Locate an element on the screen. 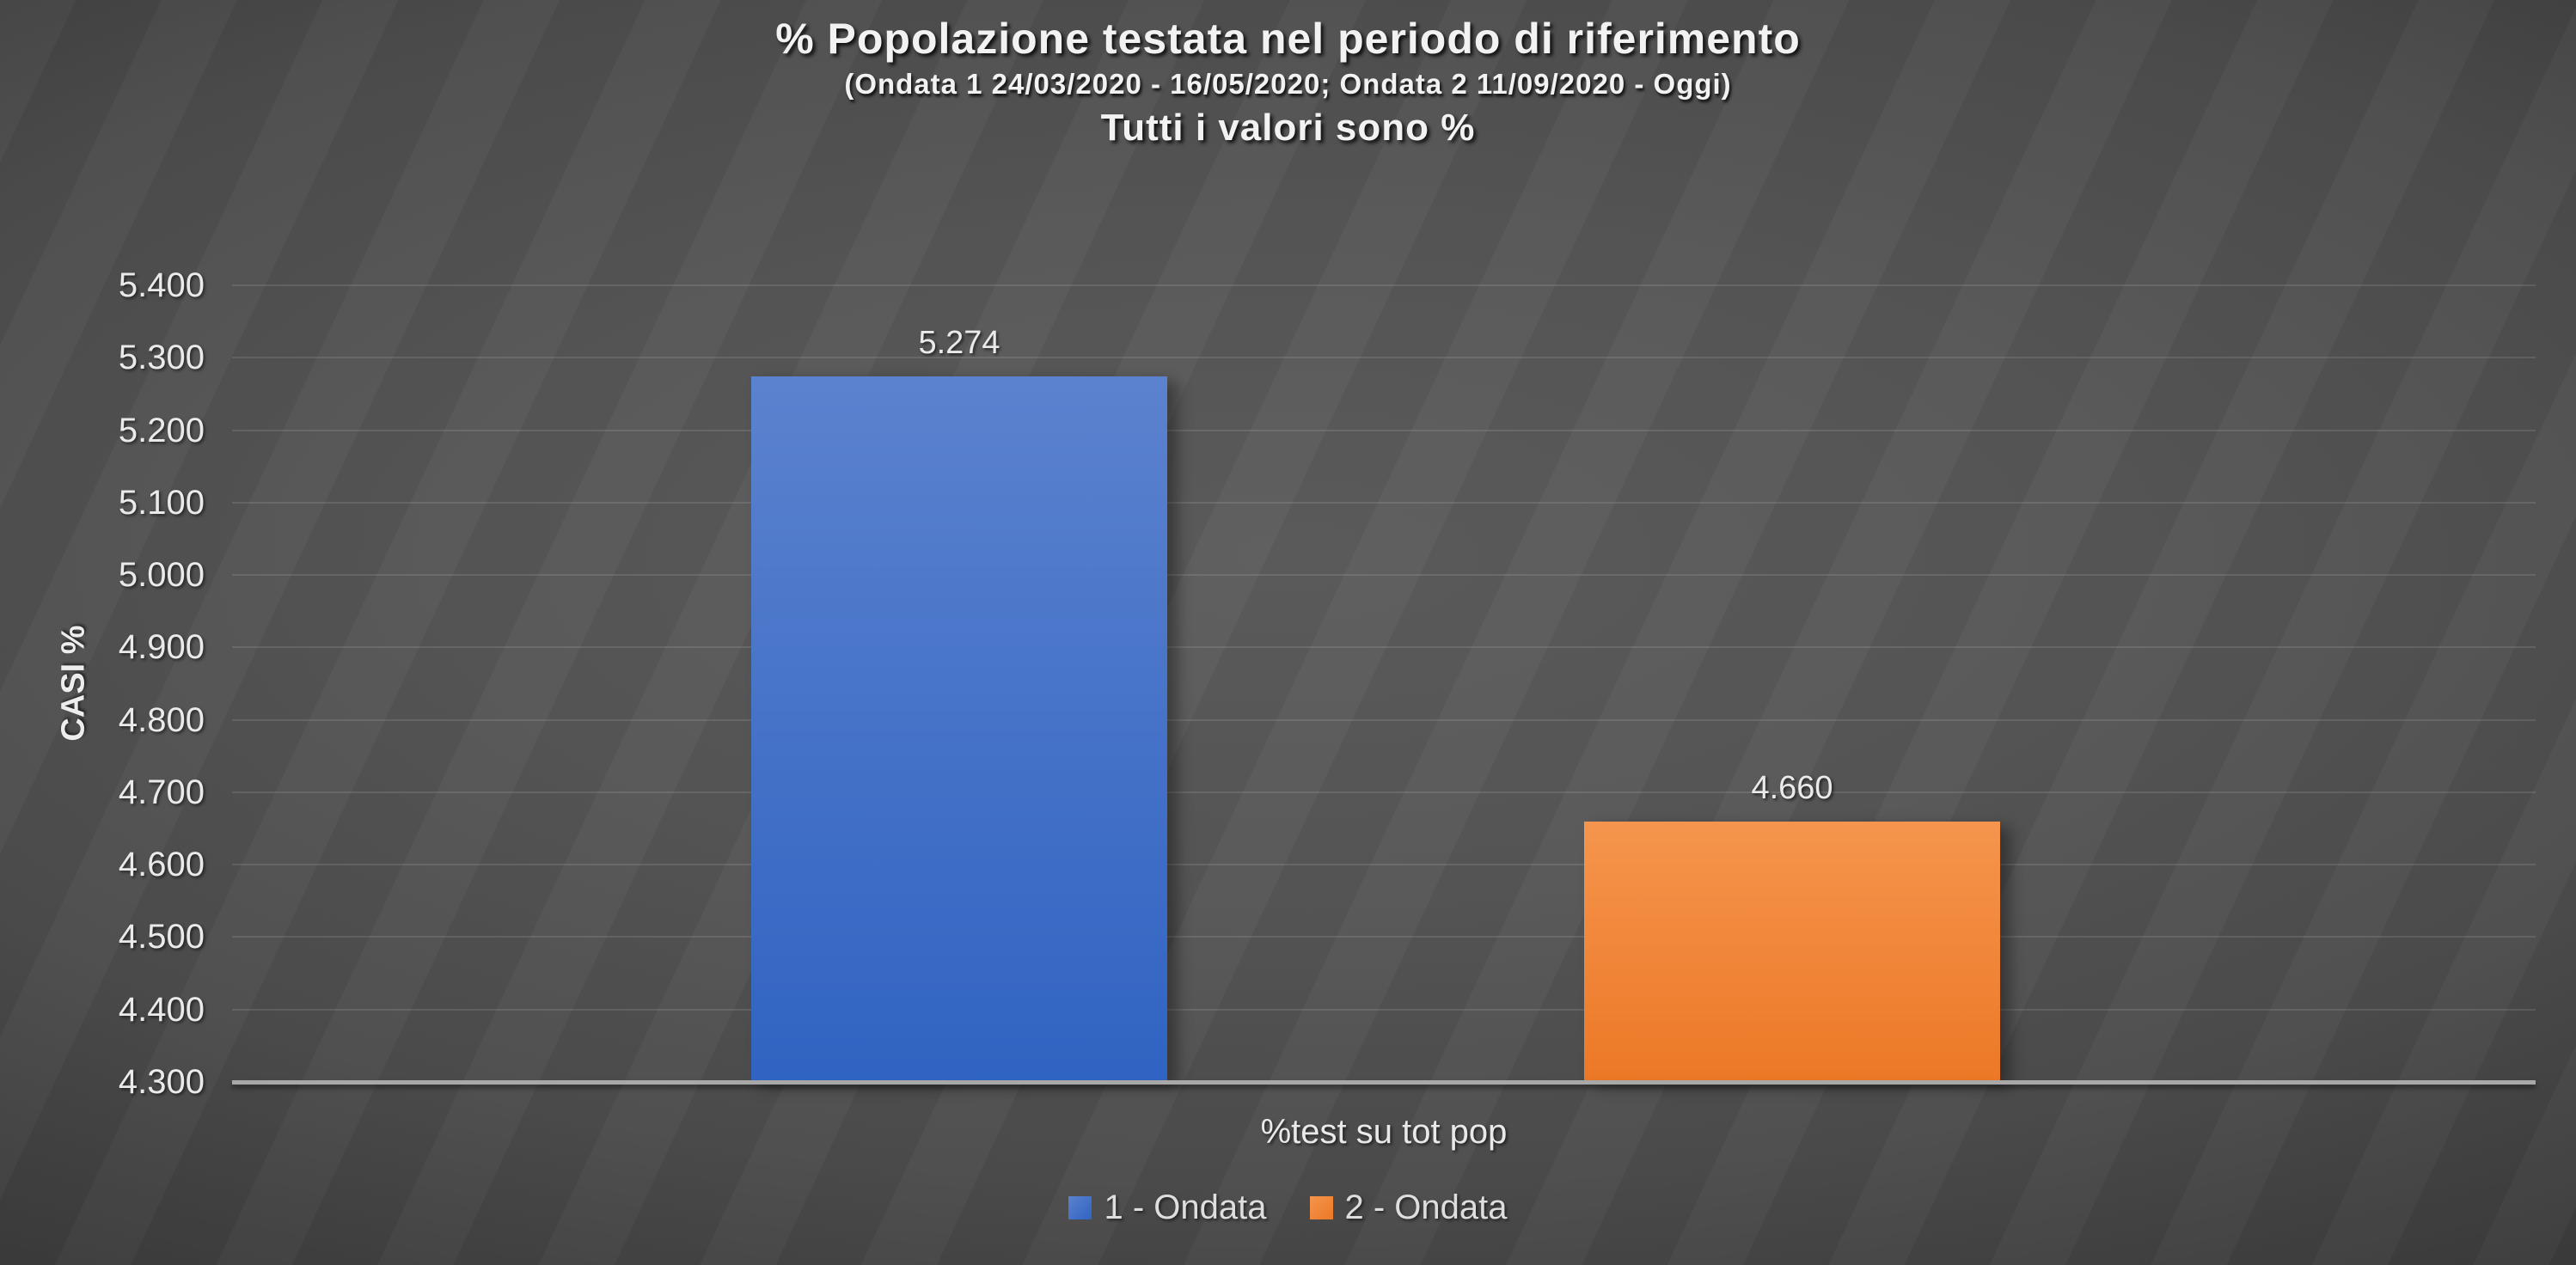 The height and width of the screenshot is (1265, 2576). bar-2---ondata is located at coordinates (1792, 952).